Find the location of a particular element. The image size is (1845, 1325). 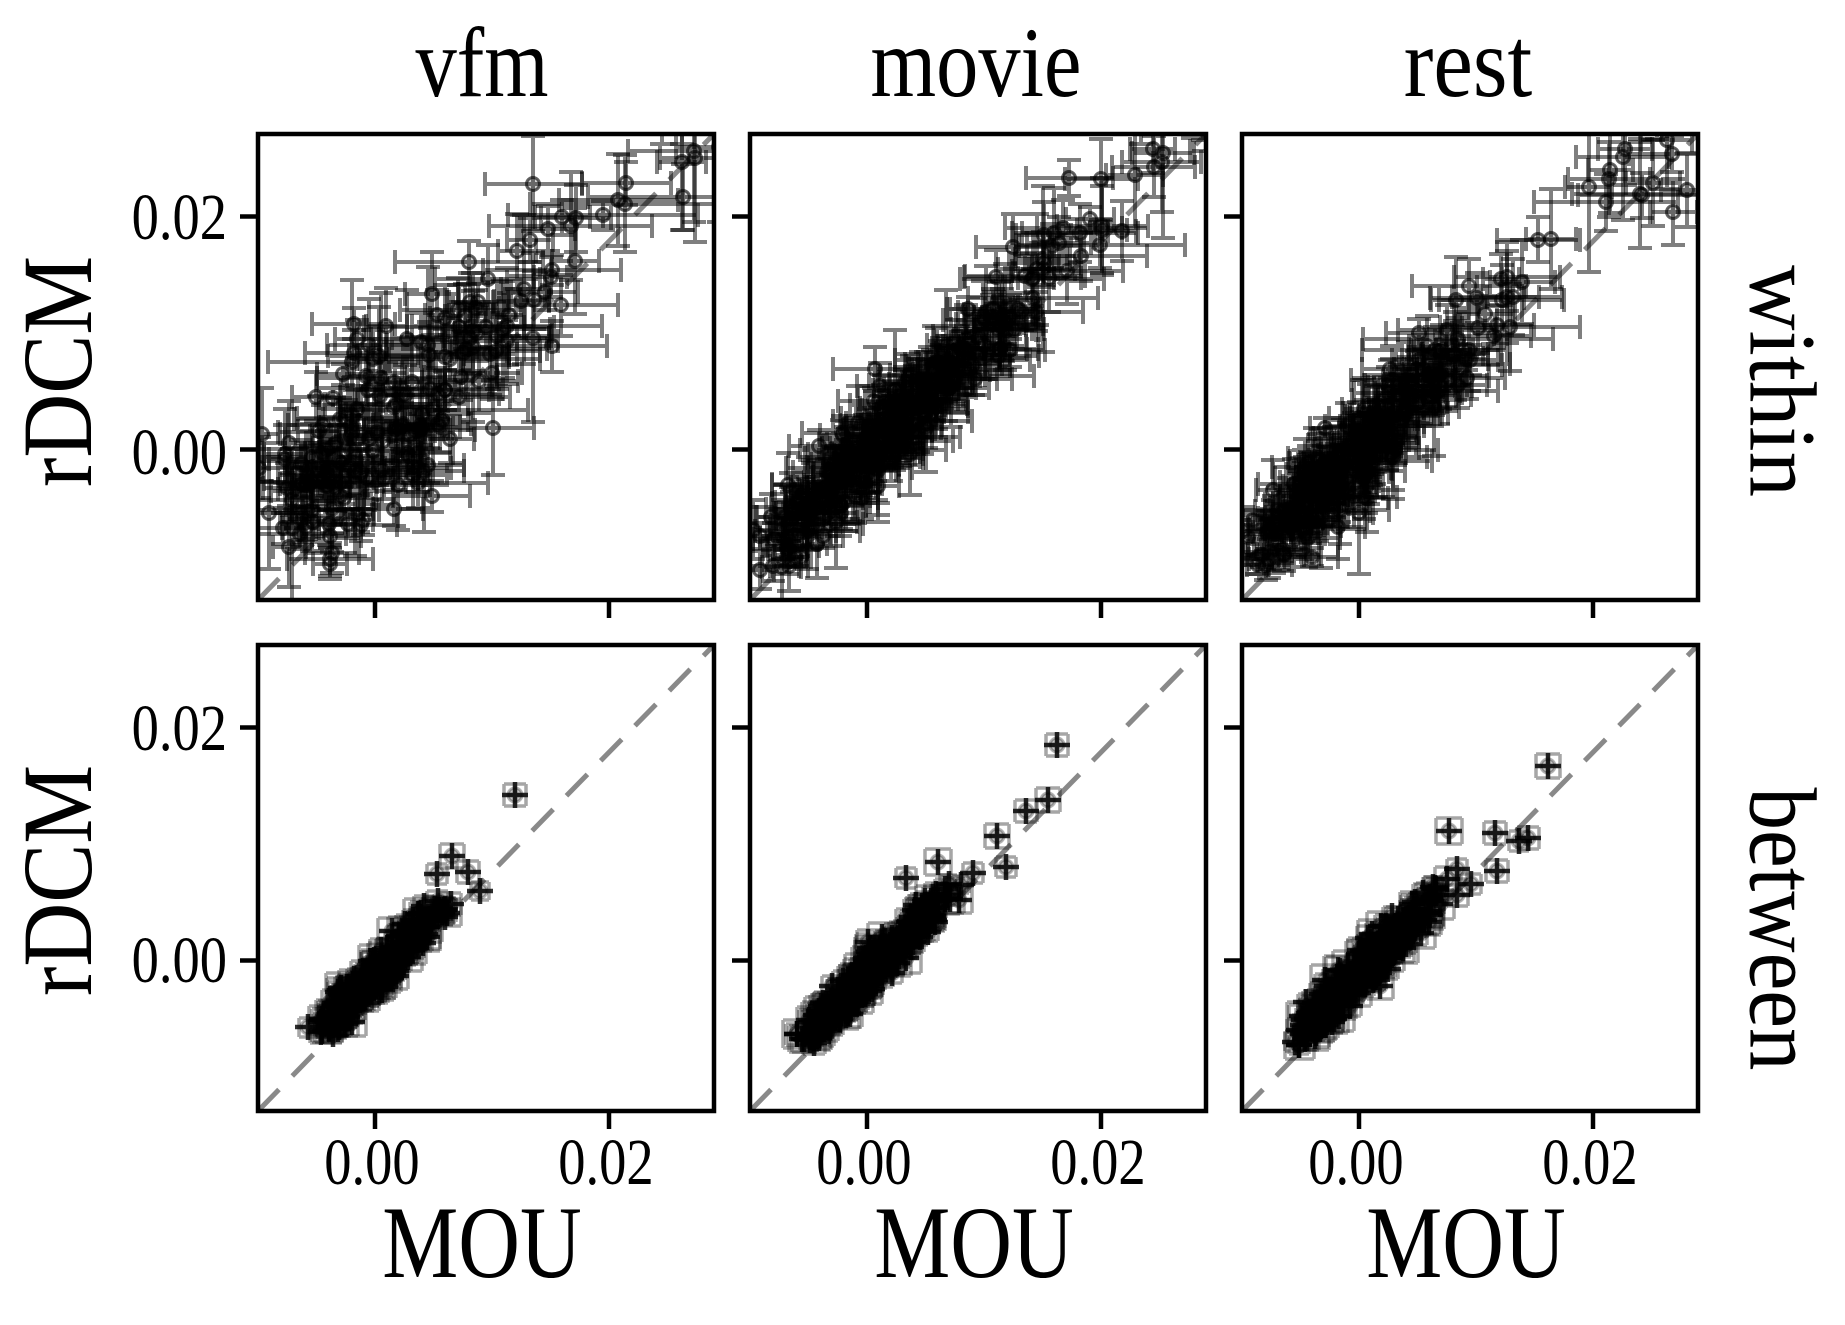

svg-text: movie is located at coordinates (976, 63).